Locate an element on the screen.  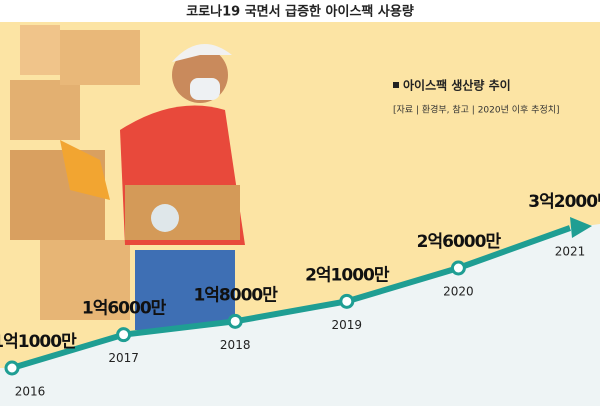
chart-title: 코로나19 국면서 급증한 아이스팩 사용량 is located at coordinates (300, 12).